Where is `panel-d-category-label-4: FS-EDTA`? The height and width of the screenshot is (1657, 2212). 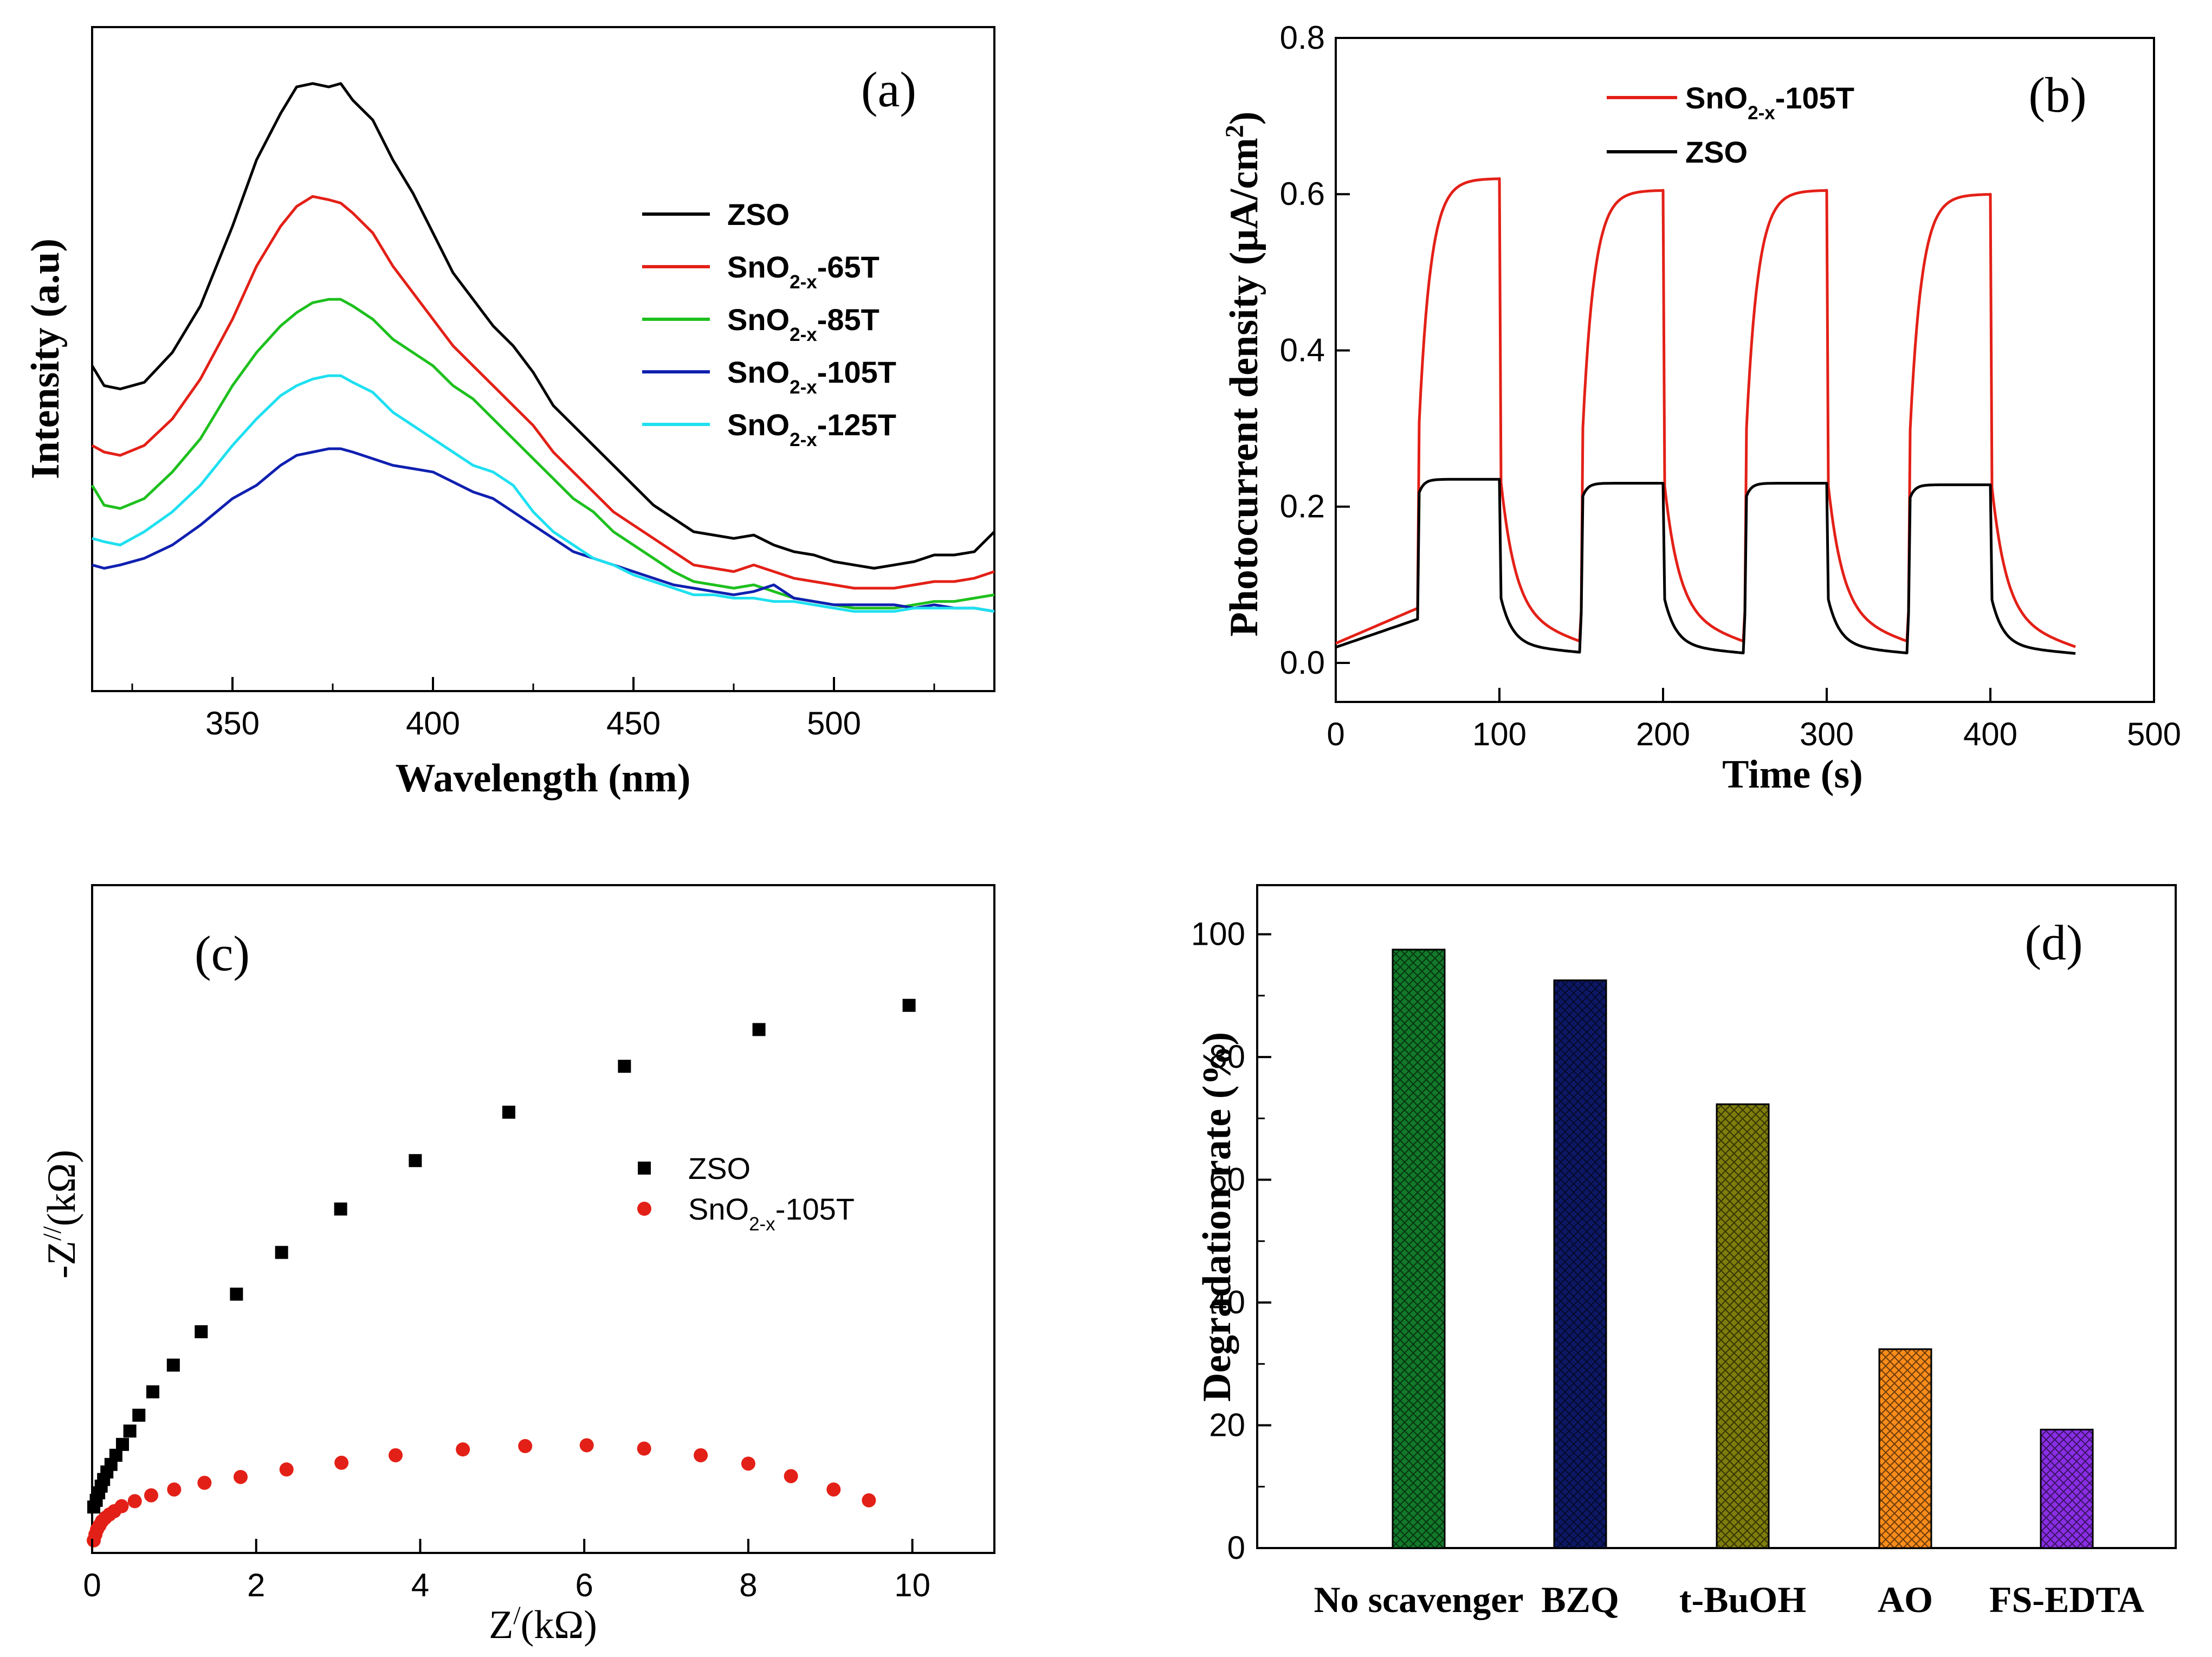
panel-d-category-label-4: FS-EDTA is located at coordinates (2066, 1600).